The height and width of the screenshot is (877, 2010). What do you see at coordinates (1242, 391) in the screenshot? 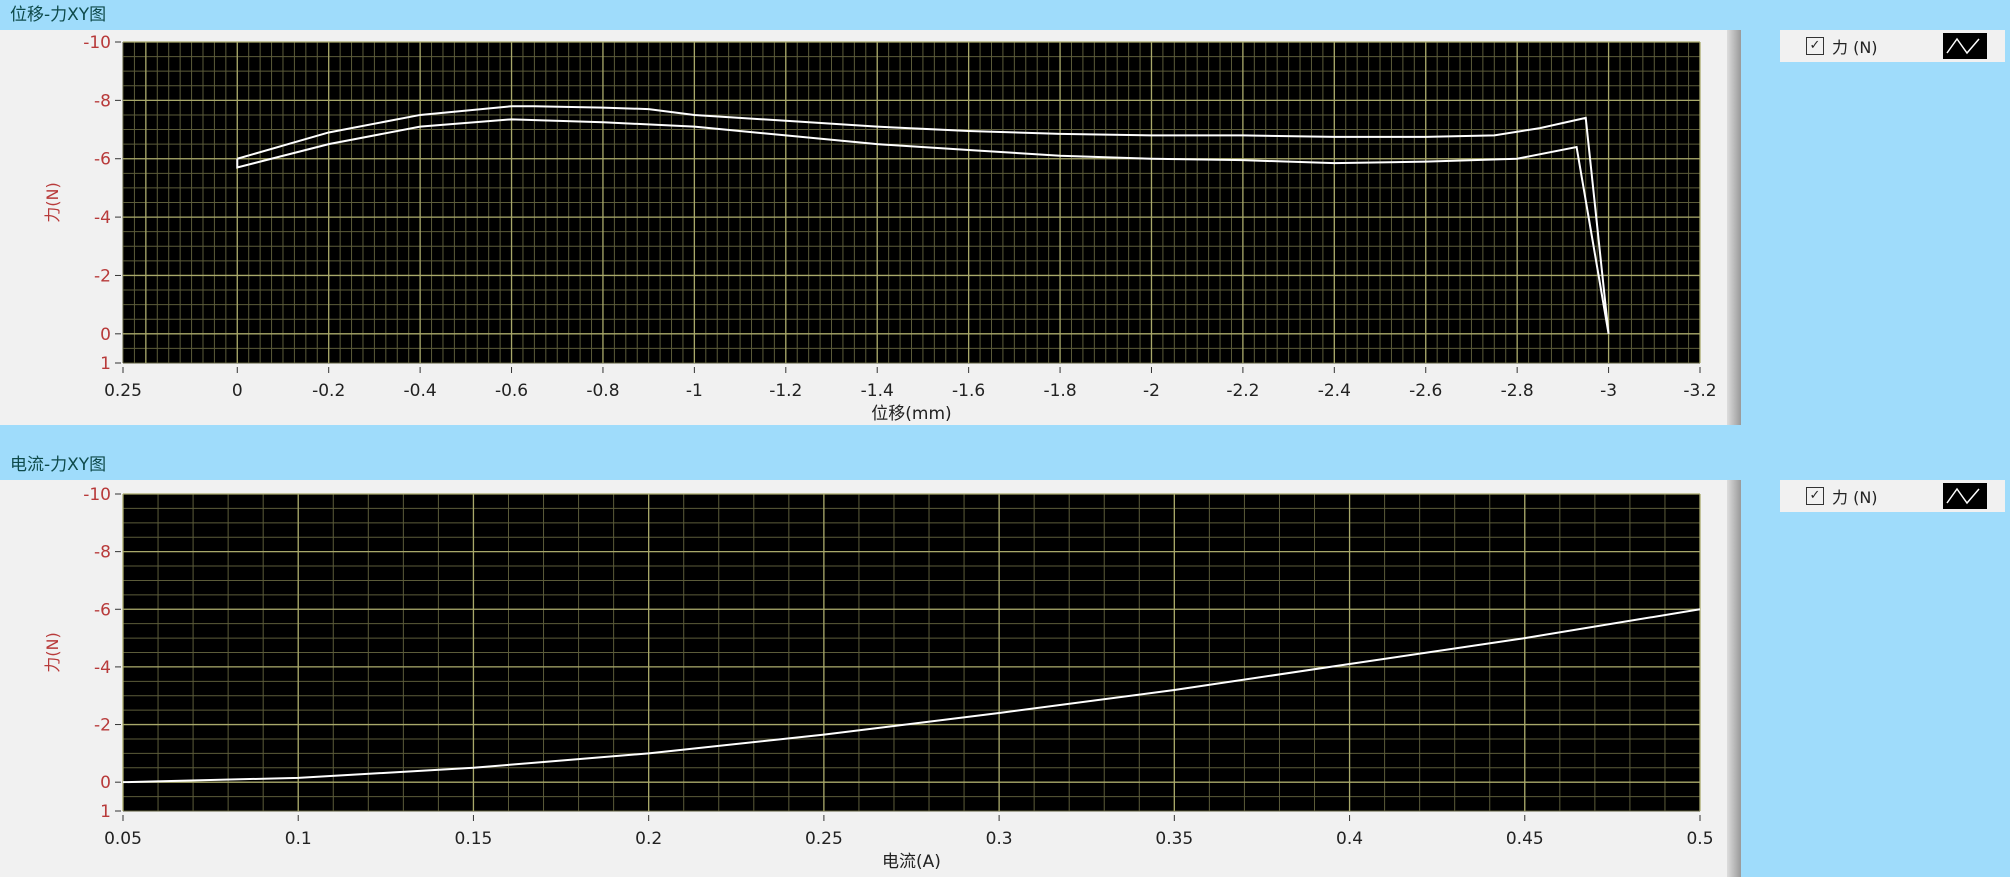
I see `x-tick-label: -2.2` at bounding box center [1242, 391].